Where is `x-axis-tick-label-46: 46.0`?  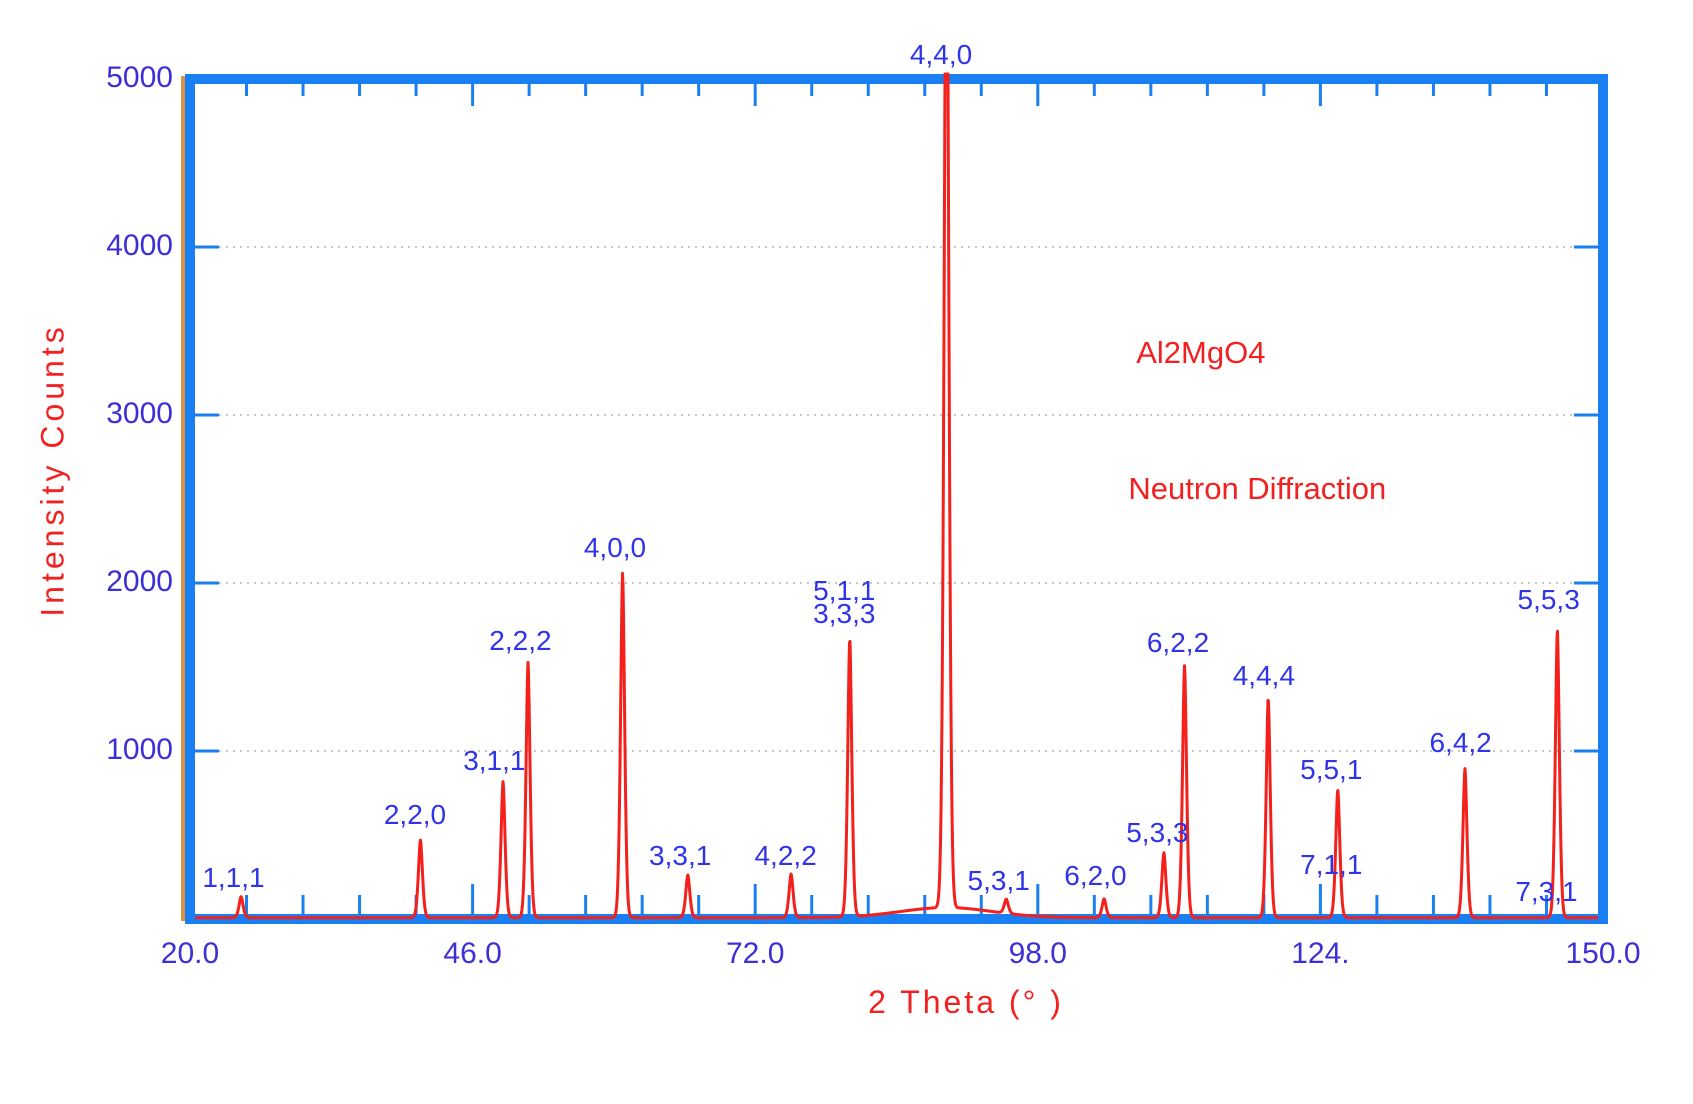 x-axis-tick-label-46: 46.0 is located at coordinates (472, 953).